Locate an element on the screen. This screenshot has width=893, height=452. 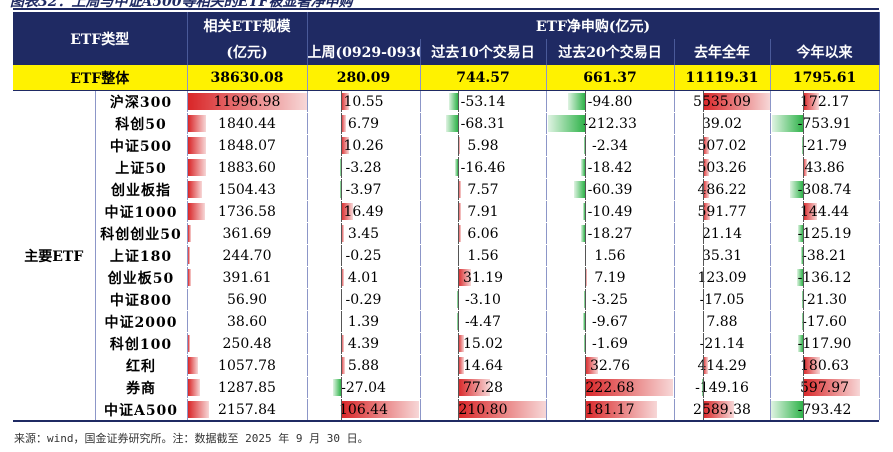
value-cell: 597.97 is located at coordinates (825, 387).